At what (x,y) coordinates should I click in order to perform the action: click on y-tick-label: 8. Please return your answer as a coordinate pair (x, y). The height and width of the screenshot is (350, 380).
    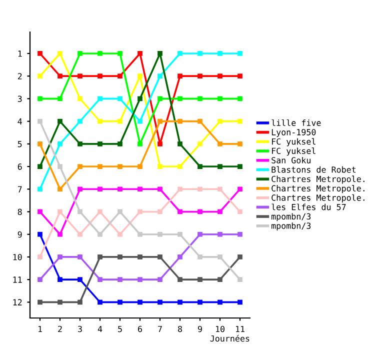
    Looking at the image, I should click on (20, 212).